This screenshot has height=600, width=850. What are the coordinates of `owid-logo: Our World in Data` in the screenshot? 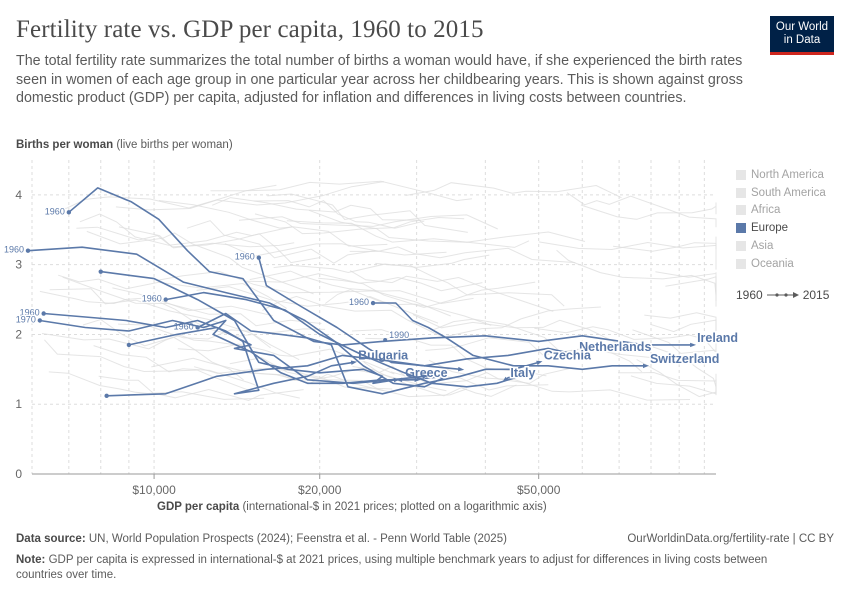 It's located at (802, 35).